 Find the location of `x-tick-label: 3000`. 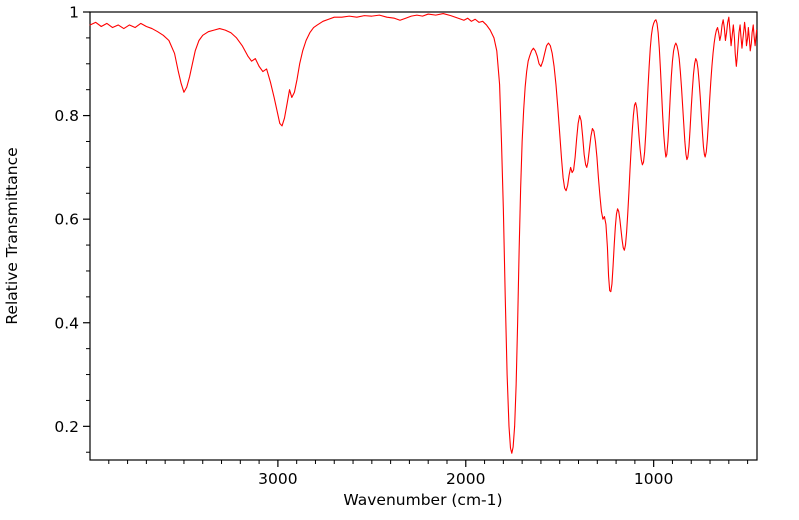

x-tick-label: 3000 is located at coordinates (277, 479).